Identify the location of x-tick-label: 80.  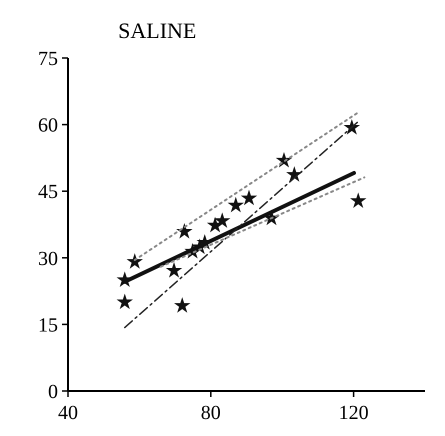
(210, 413).